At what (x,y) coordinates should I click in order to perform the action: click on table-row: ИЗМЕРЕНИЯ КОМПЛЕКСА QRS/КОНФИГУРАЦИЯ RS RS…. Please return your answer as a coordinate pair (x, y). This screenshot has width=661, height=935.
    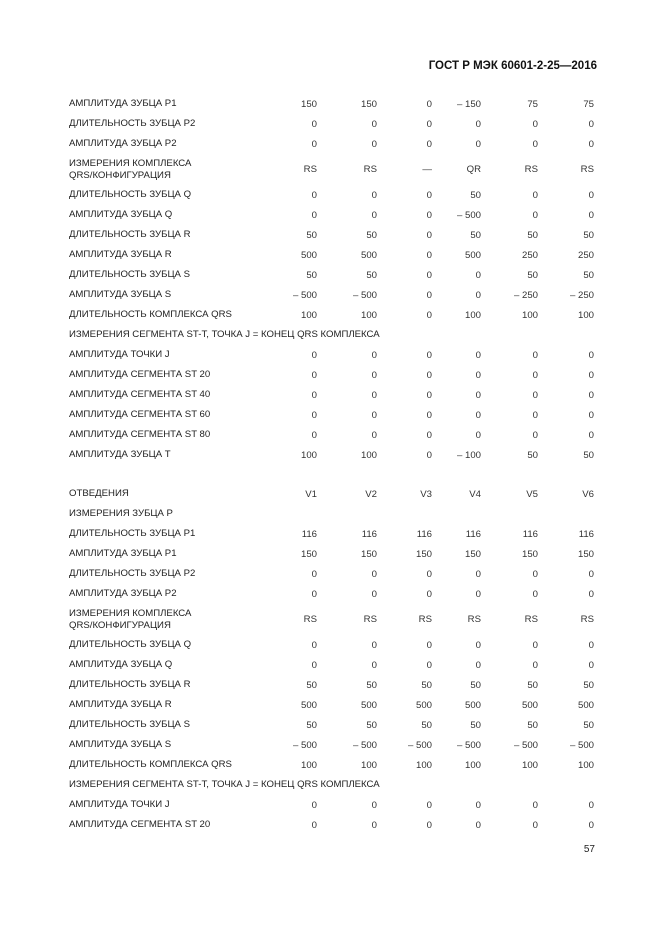
    Looking at the image, I should click on (331, 619).